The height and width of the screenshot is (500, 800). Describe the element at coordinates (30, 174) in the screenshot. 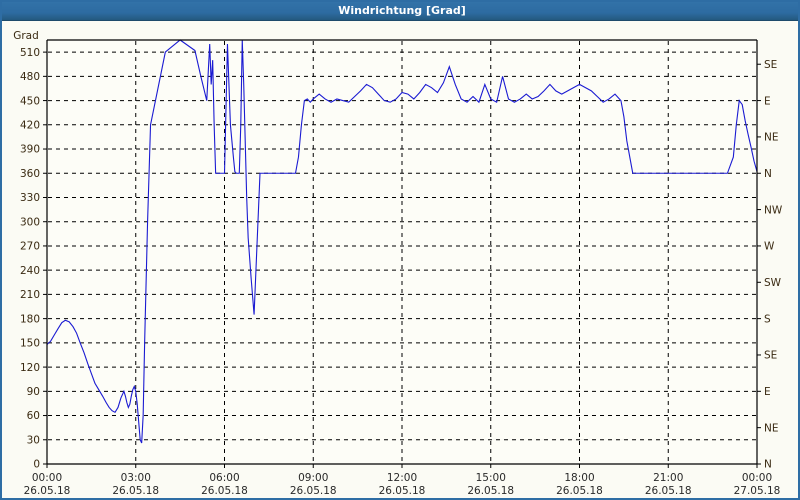

I see `y-axis-tick-label: 360` at that location.